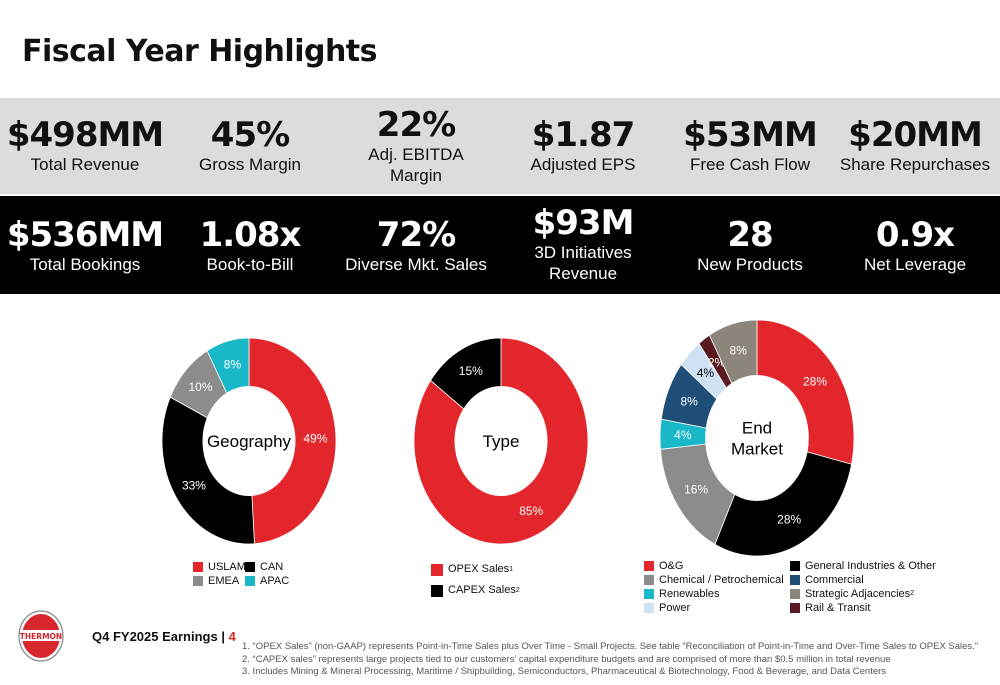 The width and height of the screenshot is (1000, 685). I want to click on metric-new-products: 28 New Products, so click(750, 245).